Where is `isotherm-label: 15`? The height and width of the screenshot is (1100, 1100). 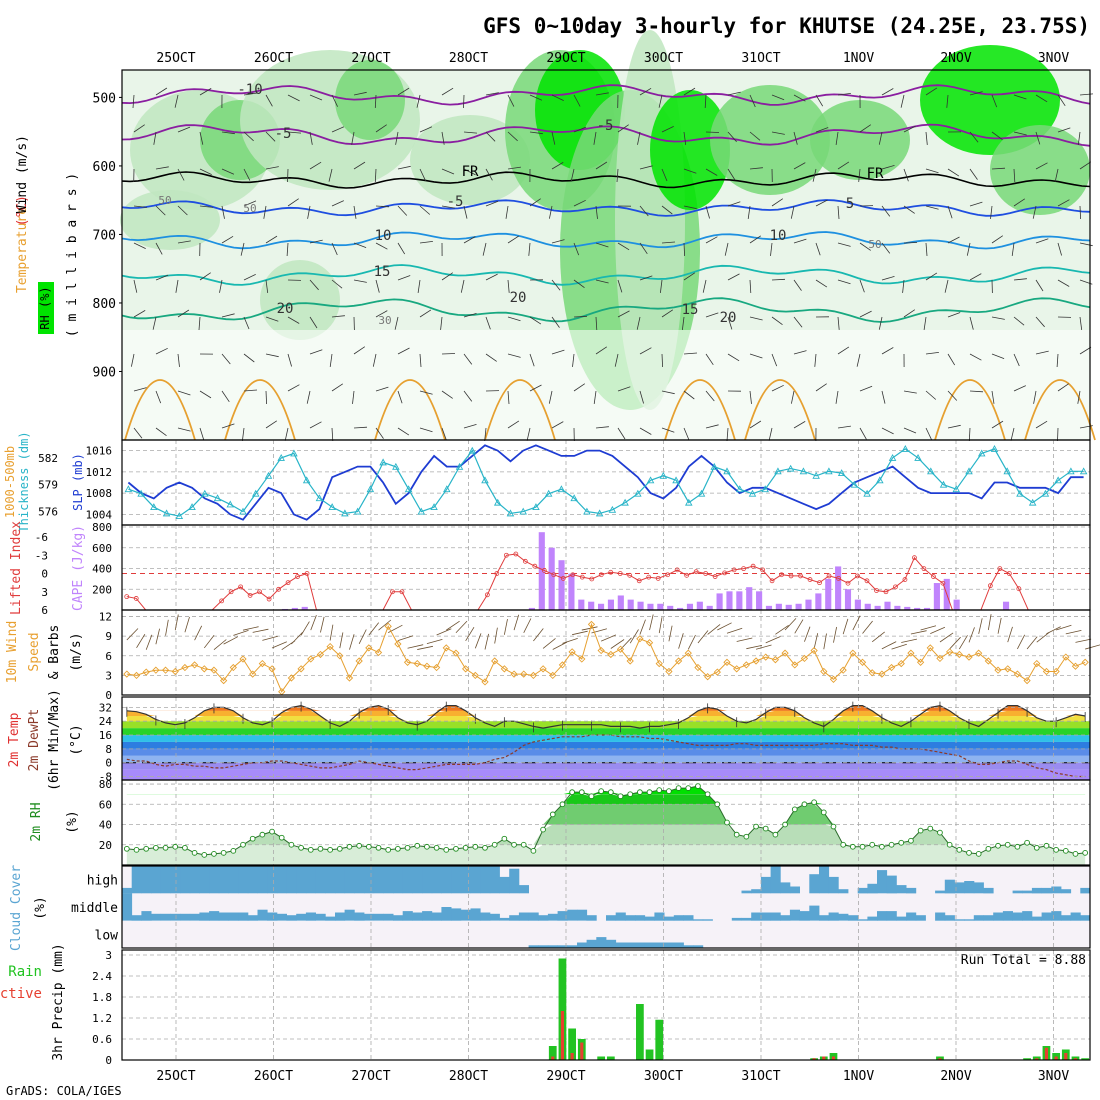
isotherm-label: 15 is located at coordinates (382, 272).